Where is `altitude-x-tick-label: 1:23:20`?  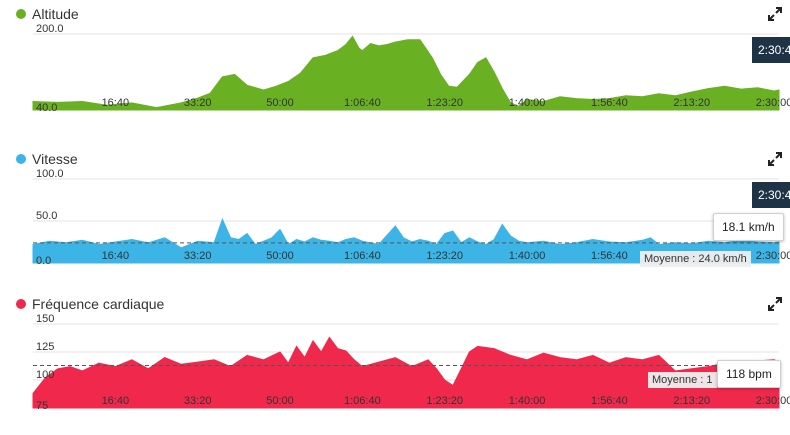 altitude-x-tick-label: 1:23:20 is located at coordinates (444, 103).